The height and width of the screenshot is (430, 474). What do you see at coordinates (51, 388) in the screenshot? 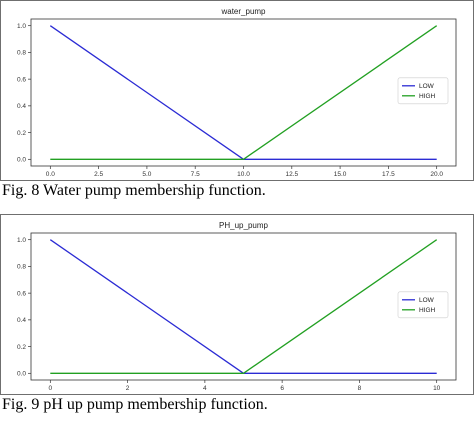
I see `x-tick-label: 0` at bounding box center [51, 388].